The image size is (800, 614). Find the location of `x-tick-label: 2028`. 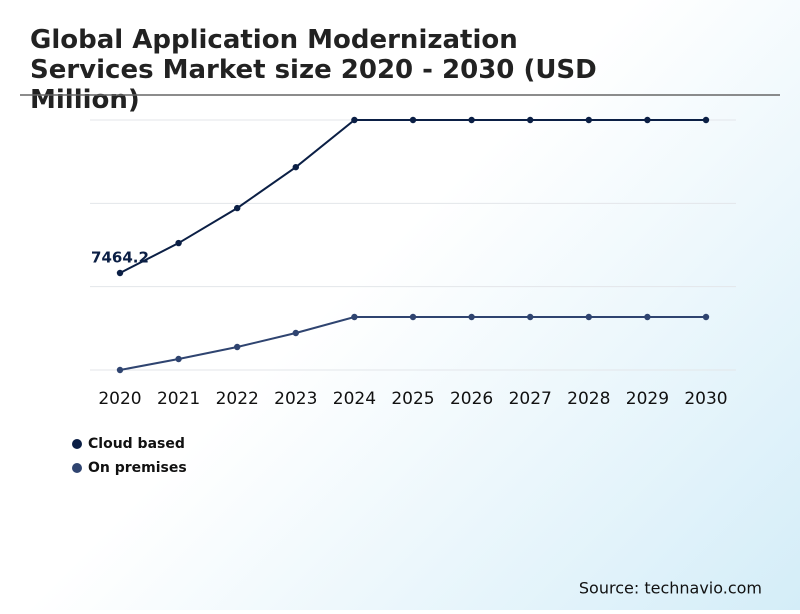

x-tick-label: 2028 is located at coordinates (588, 399).